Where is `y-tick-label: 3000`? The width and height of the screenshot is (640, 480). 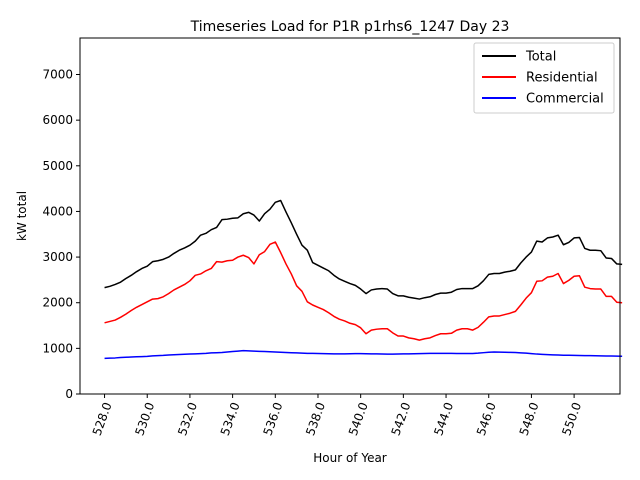 y-tick-label: 3000 is located at coordinates (57, 257).